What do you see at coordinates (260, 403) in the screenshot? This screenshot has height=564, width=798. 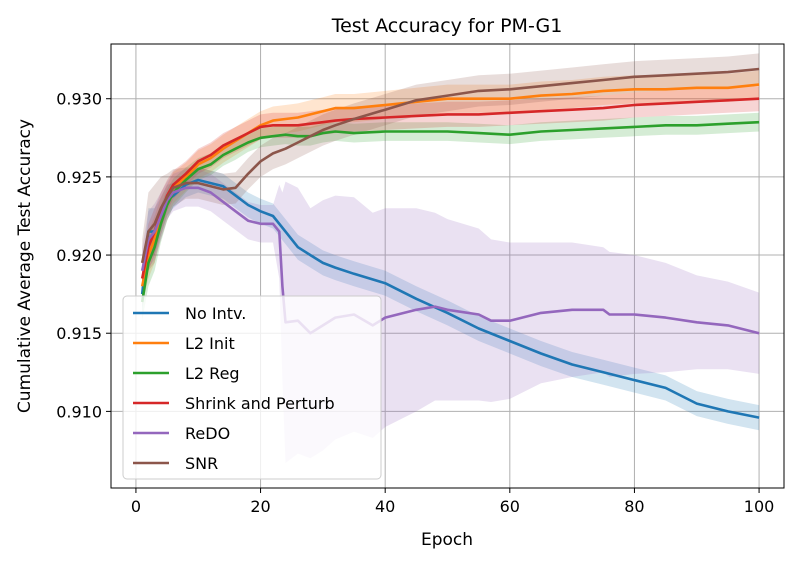 I see `legend-label-shrink-and-perturb: Shrink and Perturb` at bounding box center [260, 403].